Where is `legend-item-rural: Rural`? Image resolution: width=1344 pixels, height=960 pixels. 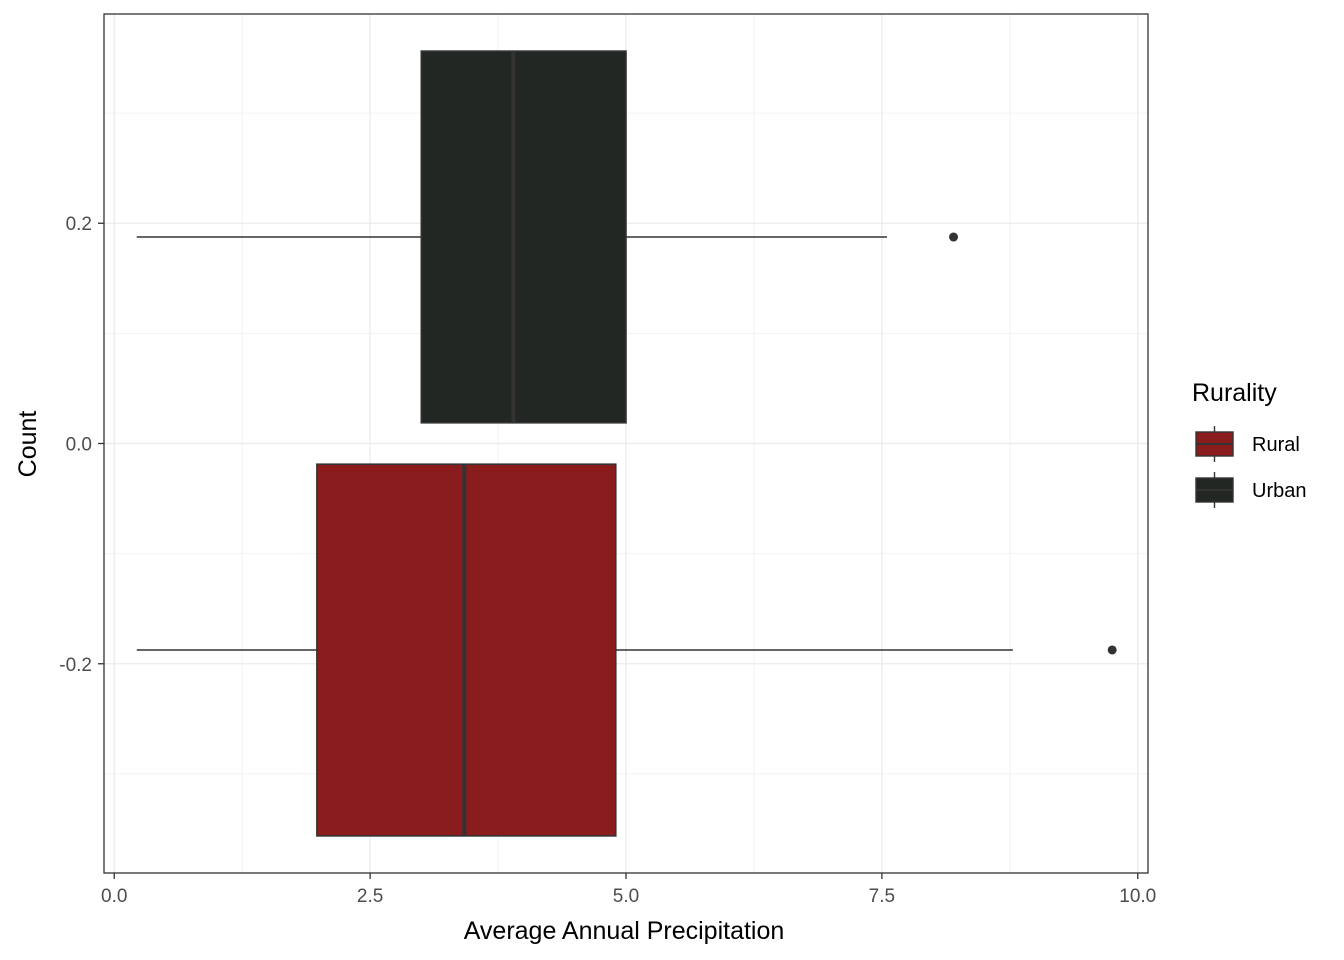 legend-item-rural: Rural is located at coordinates (1247, 444).